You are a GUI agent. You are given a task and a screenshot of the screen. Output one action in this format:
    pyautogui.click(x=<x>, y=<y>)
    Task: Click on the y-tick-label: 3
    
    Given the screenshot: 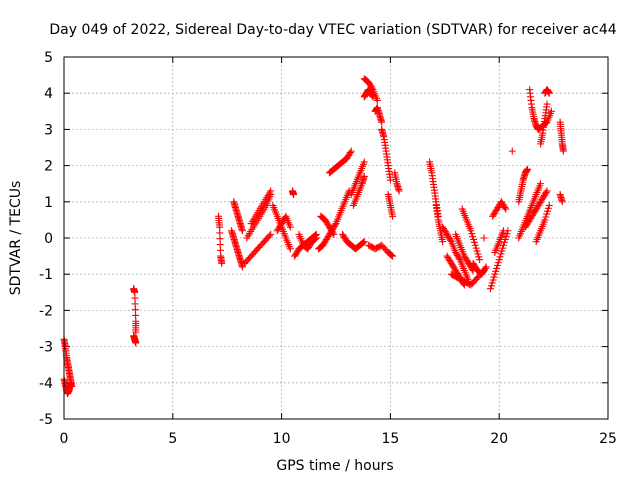 What is the action you would take?
    pyautogui.click(x=48, y=130)
    